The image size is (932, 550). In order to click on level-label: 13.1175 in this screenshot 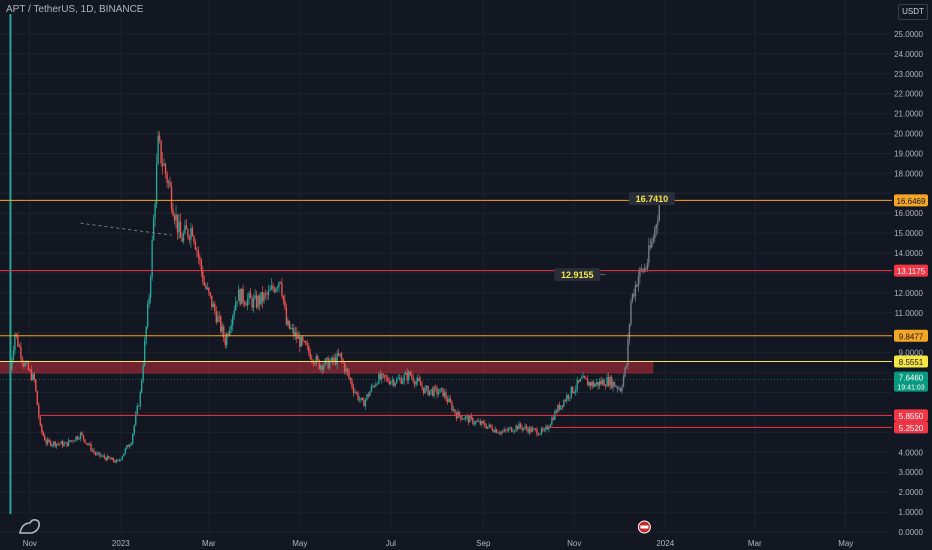, I will do `click(911, 271)`.